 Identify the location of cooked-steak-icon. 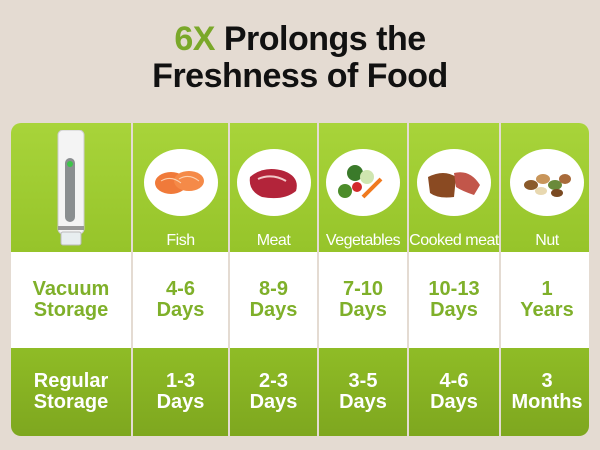
(454, 184).